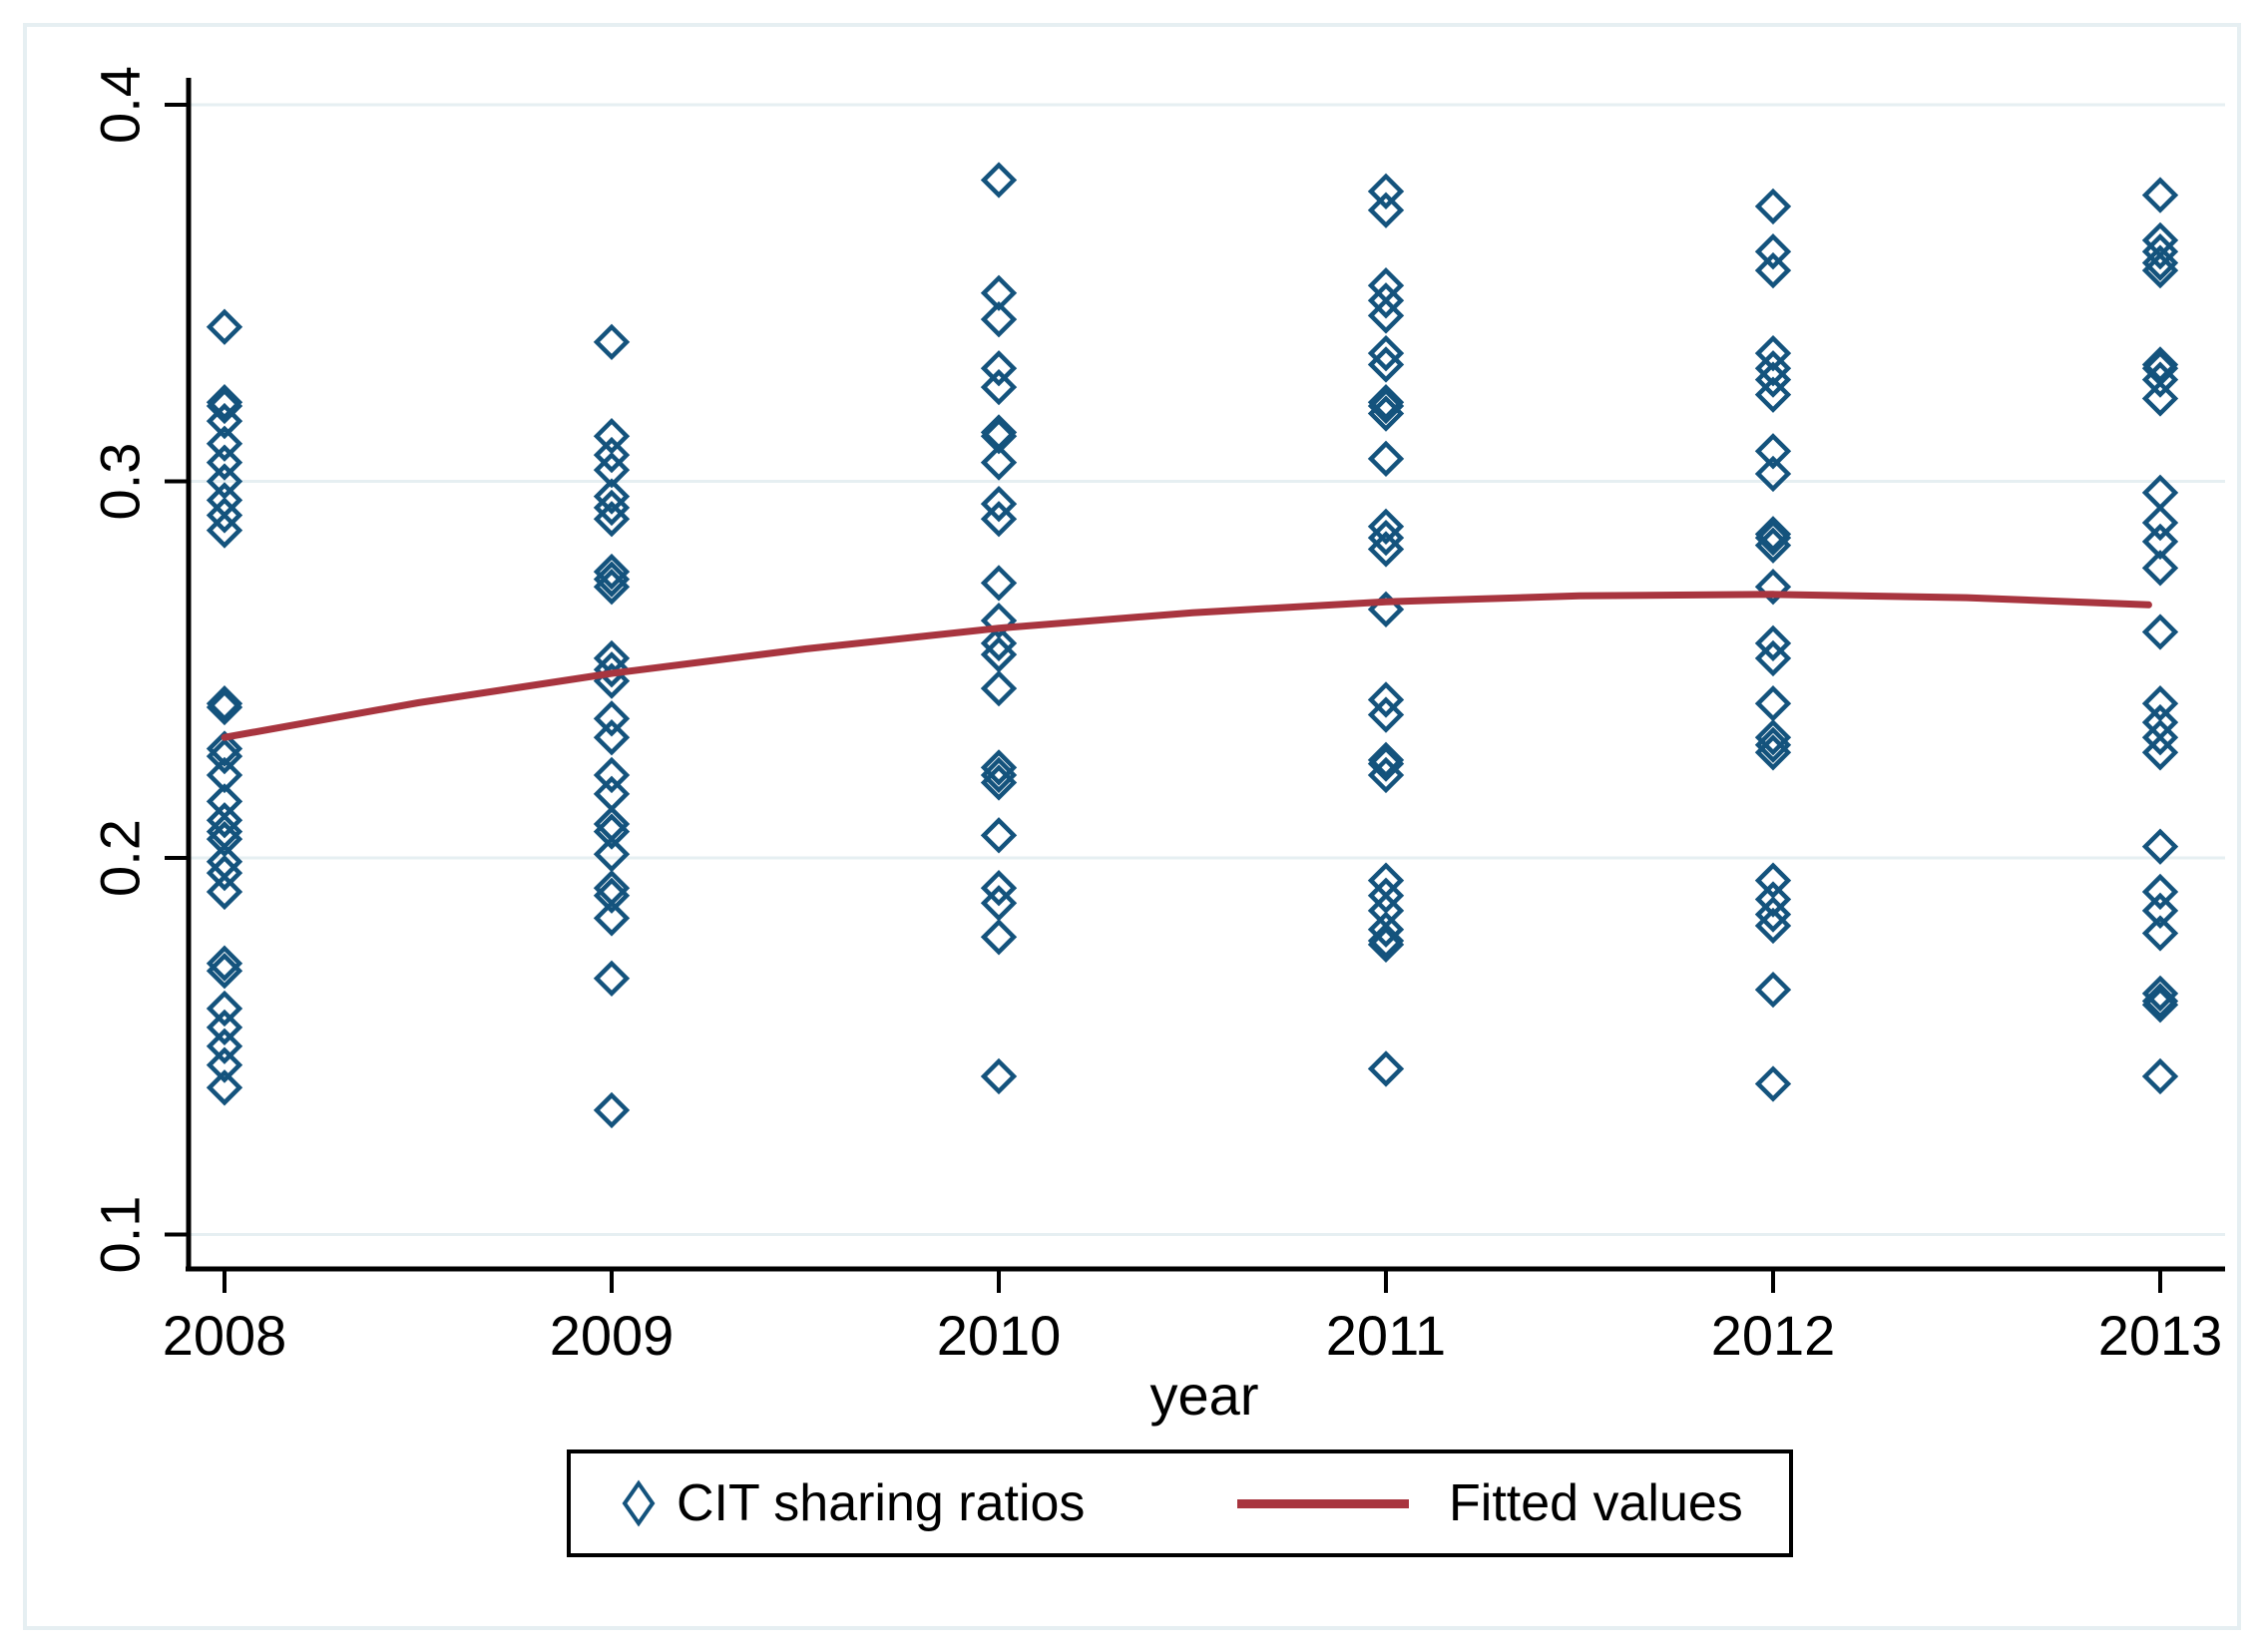  Describe the element at coordinates (1386, 1335) in the screenshot. I see `x-tick-label: 2011` at that location.